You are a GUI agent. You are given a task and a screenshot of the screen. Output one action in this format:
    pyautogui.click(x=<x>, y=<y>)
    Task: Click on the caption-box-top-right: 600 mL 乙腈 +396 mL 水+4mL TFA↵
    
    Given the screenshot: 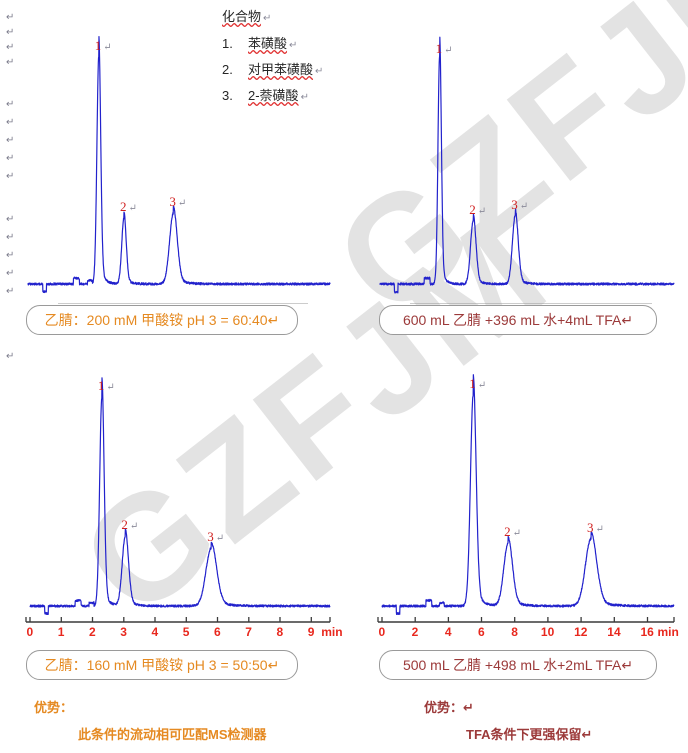 What is the action you would take?
    pyautogui.click(x=518, y=320)
    